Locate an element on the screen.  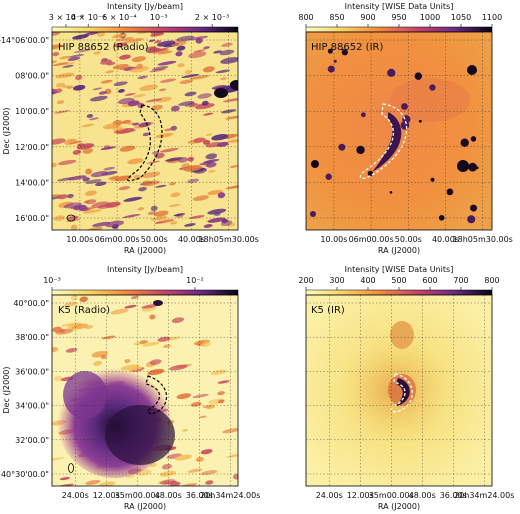
beam-ellipse is located at coordinates (71, 468).